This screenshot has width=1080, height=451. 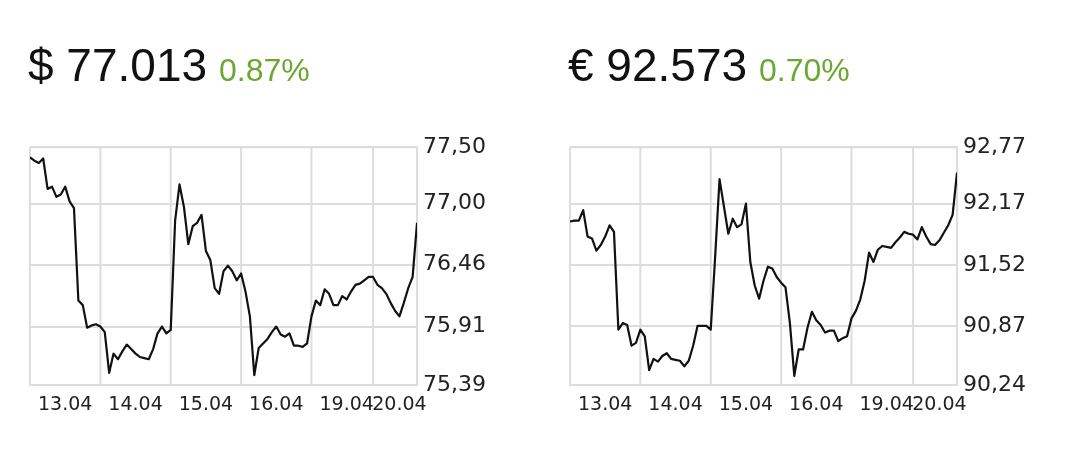 I want to click on y-tick-label: 76,46, so click(x=454, y=263).